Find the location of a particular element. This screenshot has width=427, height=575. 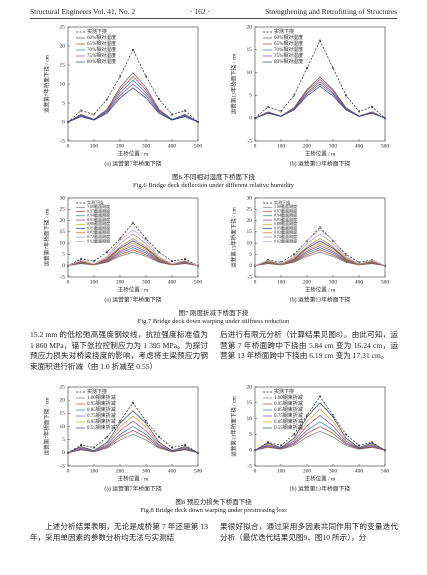

legend-label: 60%相对湿度 is located at coordinates (101, 37).